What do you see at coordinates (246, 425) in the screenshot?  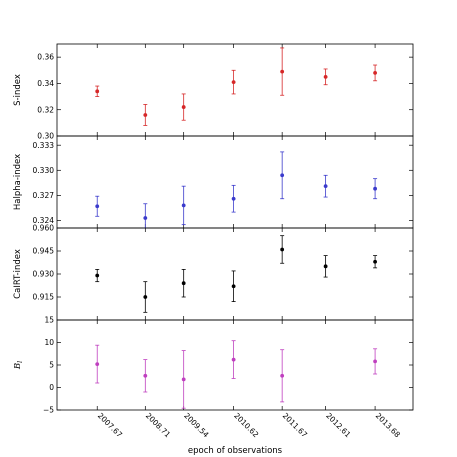 I see `x-tick-label: 2010.62` at bounding box center [246, 425].